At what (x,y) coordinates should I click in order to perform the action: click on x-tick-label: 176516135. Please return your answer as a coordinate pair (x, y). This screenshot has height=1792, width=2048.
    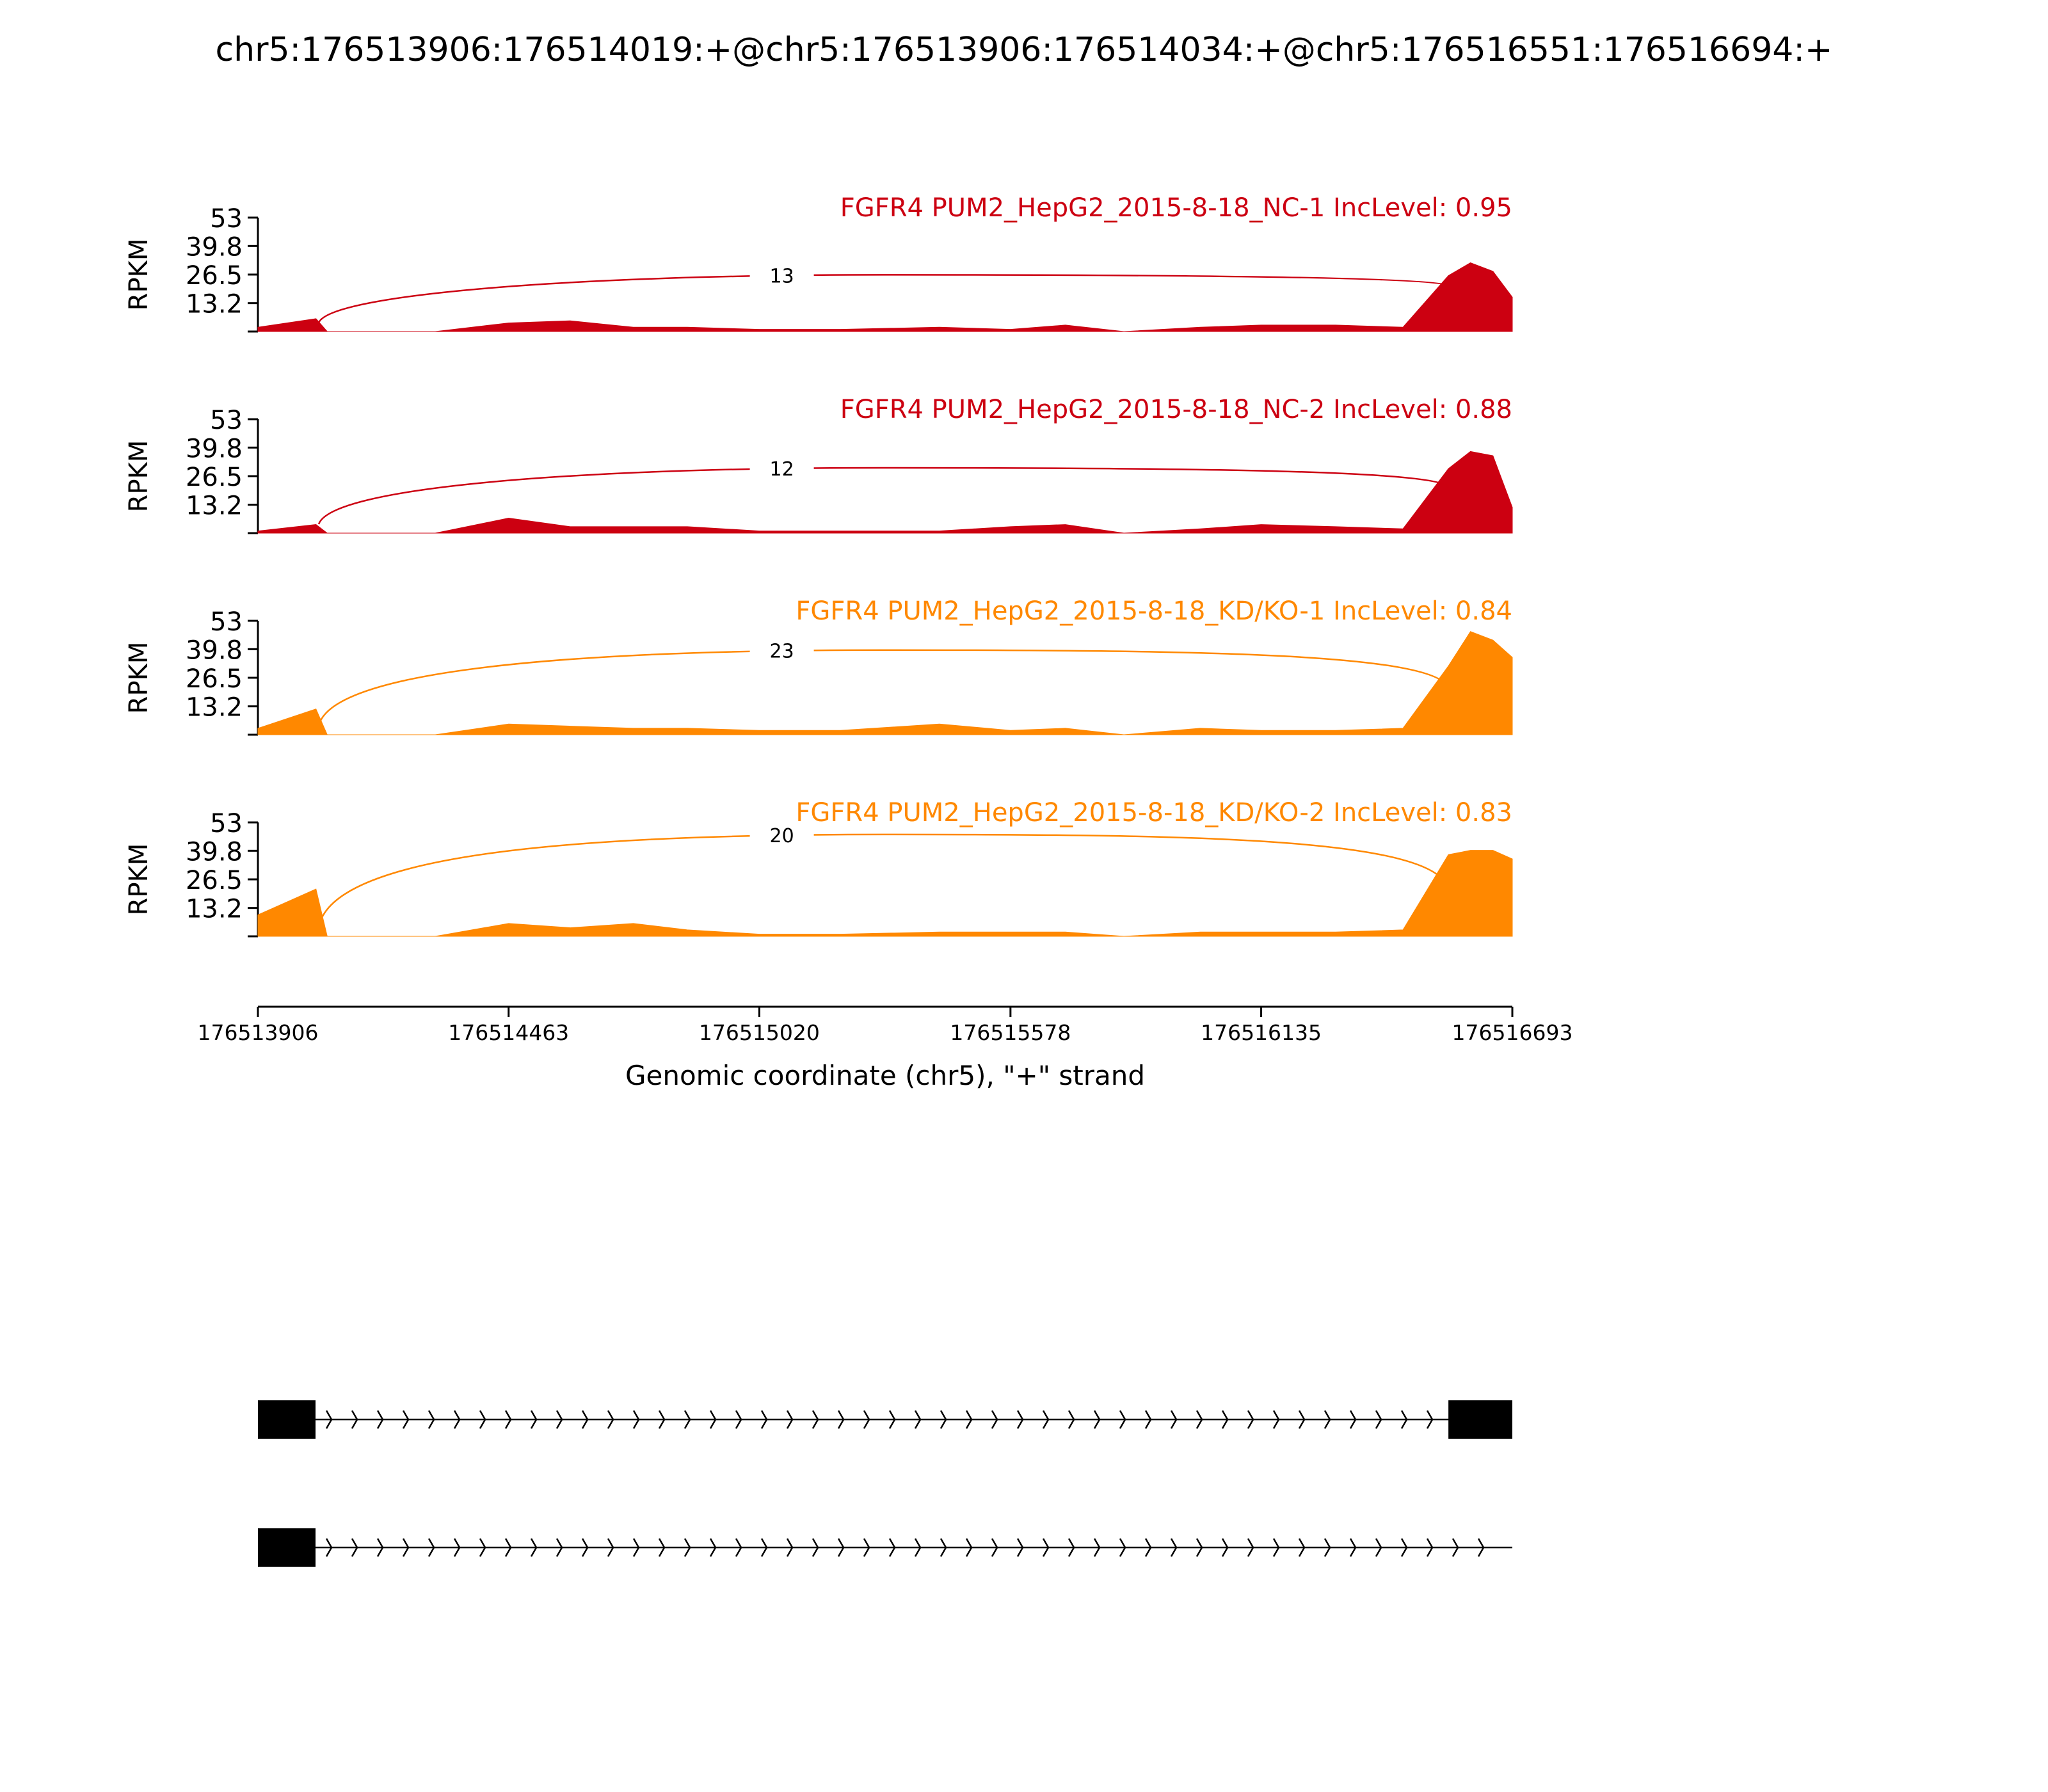
    Looking at the image, I should click on (1261, 1032).